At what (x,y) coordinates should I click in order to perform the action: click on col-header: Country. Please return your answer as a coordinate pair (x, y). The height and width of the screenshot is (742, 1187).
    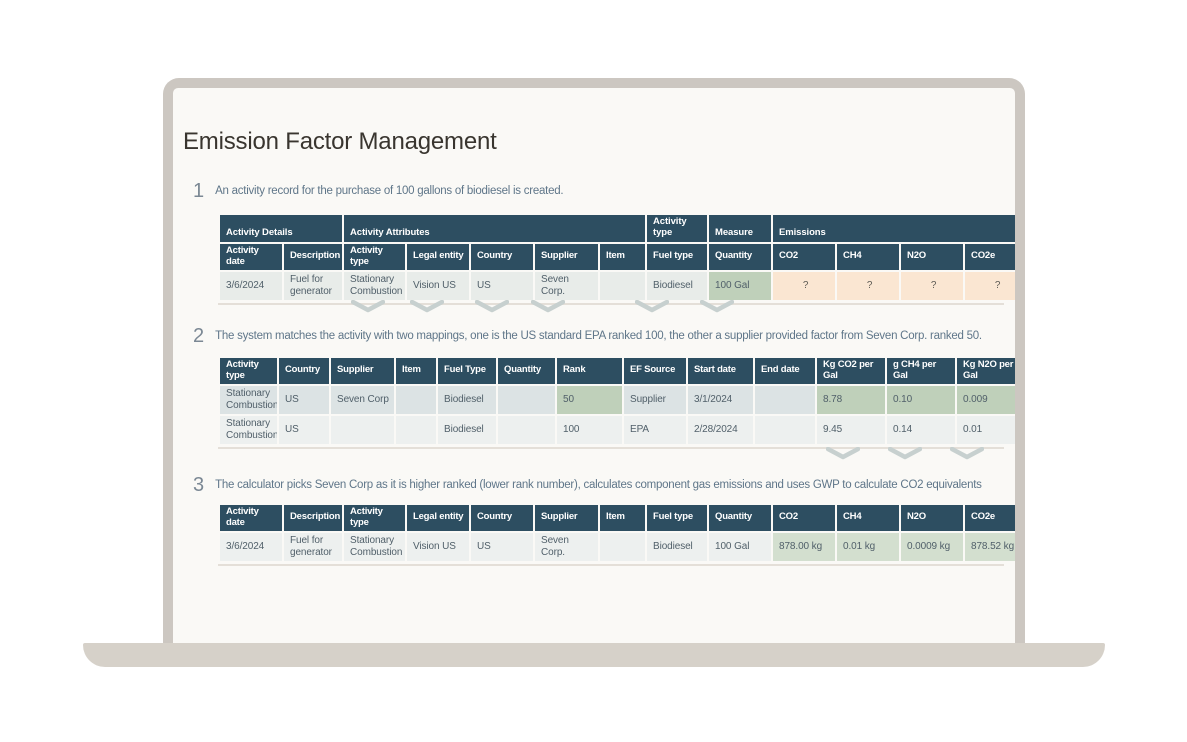
    Looking at the image, I should click on (304, 371).